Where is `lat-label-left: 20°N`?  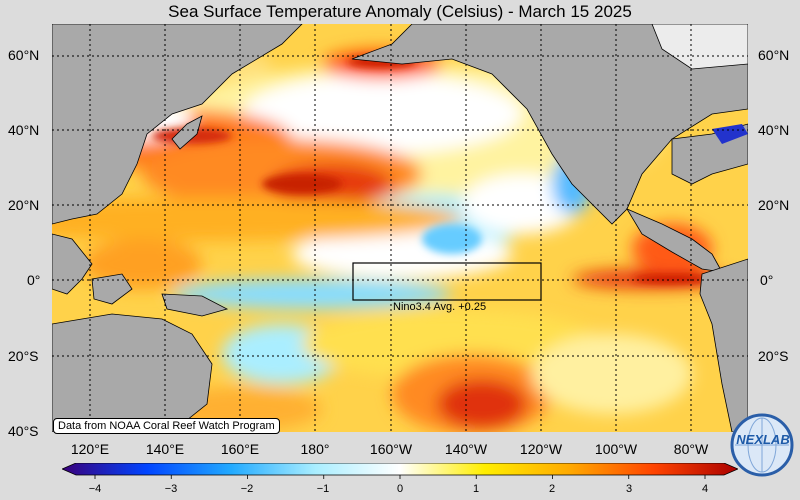 lat-label-left: 20°N is located at coordinates (24, 205).